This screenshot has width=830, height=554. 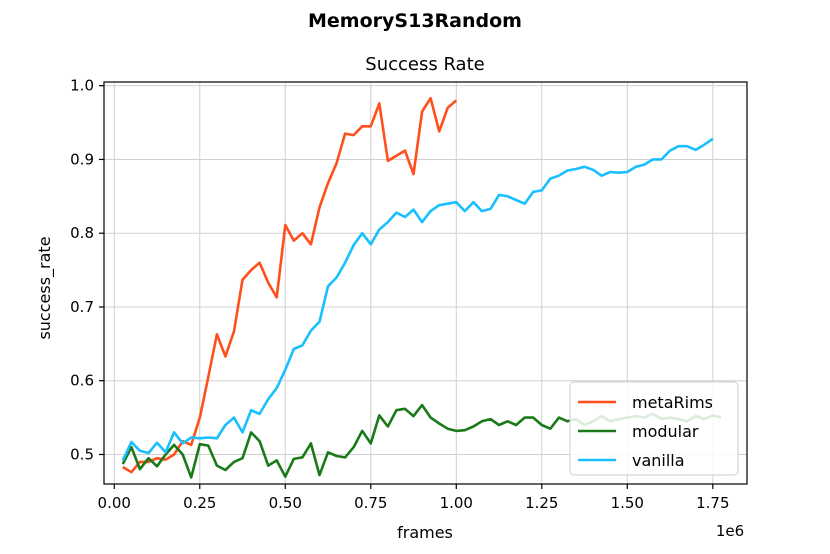 I want to click on y-tick-label: 0.7, so click(x=82, y=307).